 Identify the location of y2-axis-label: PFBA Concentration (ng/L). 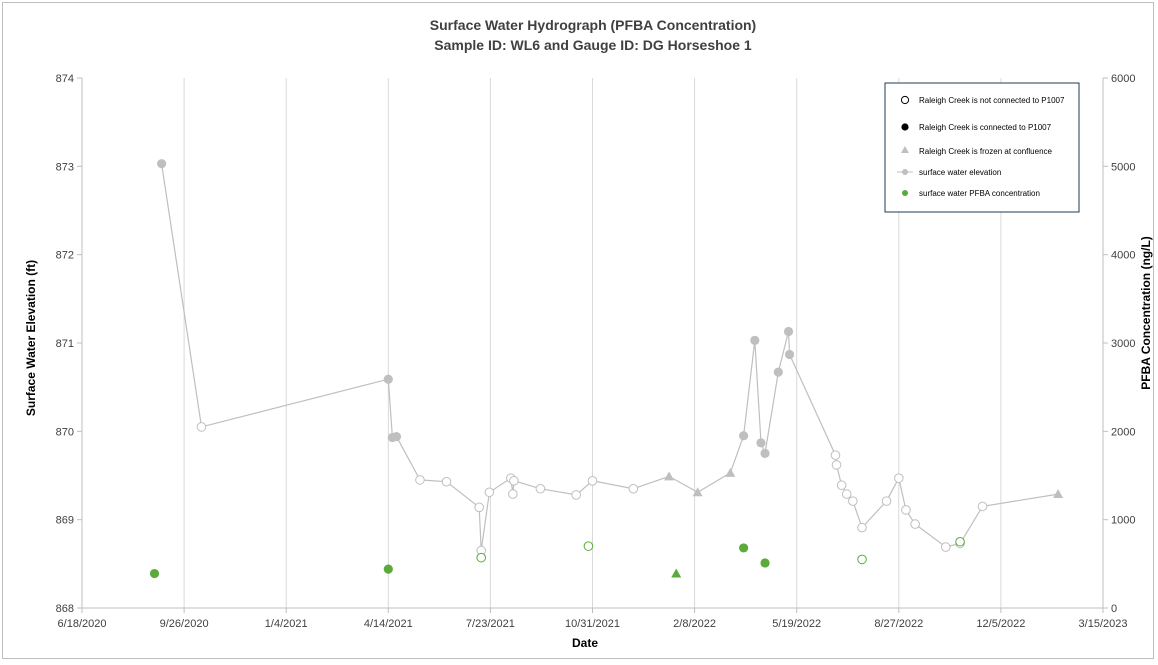
(1146, 313).